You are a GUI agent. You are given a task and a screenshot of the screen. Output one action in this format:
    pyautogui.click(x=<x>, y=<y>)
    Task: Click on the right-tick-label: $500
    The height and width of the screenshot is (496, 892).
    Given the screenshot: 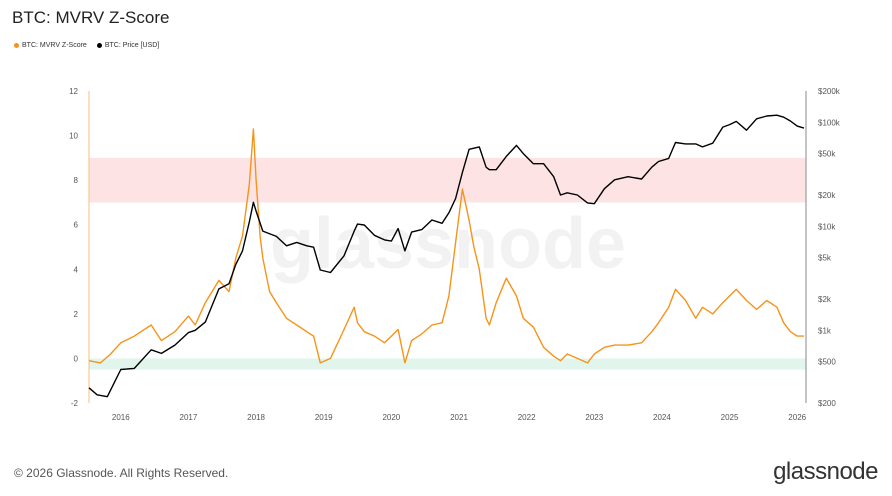 What is the action you would take?
    pyautogui.click(x=827, y=362)
    